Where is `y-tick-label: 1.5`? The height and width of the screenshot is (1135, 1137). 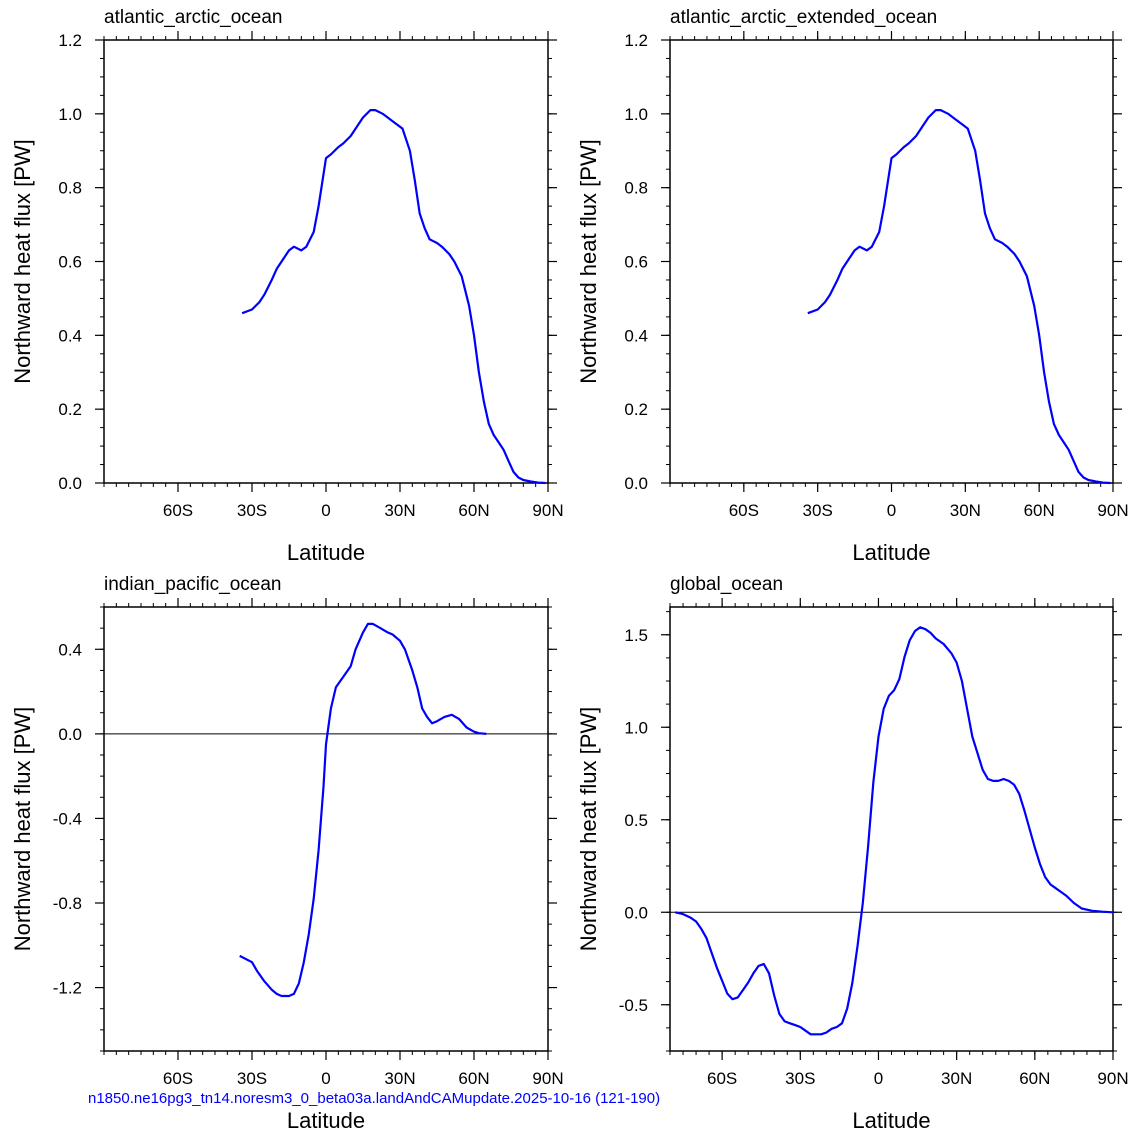
y-tick-label: 1.5 is located at coordinates (636, 635).